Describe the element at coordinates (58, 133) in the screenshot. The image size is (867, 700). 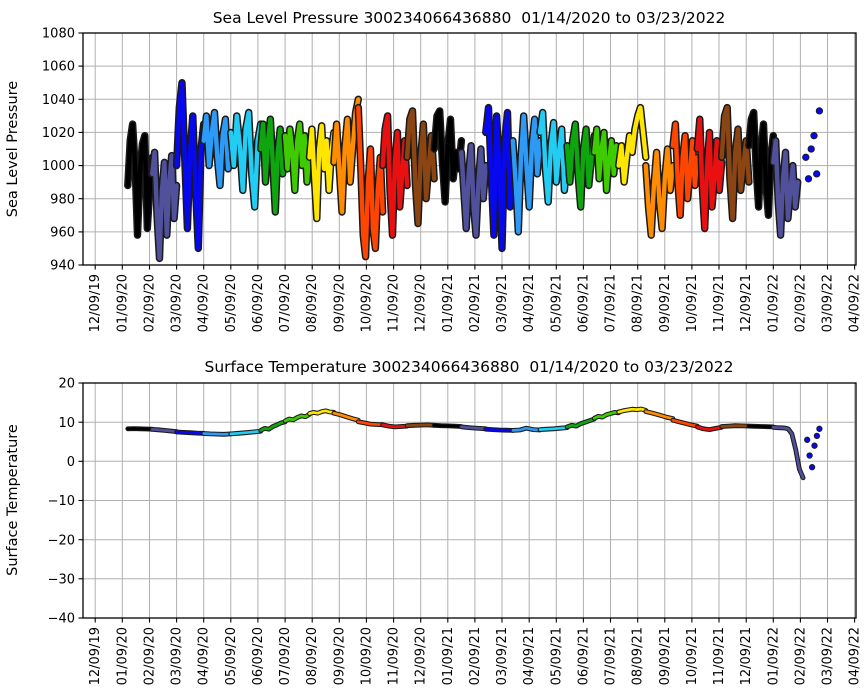
I see `y-tick-label: 1020` at that location.